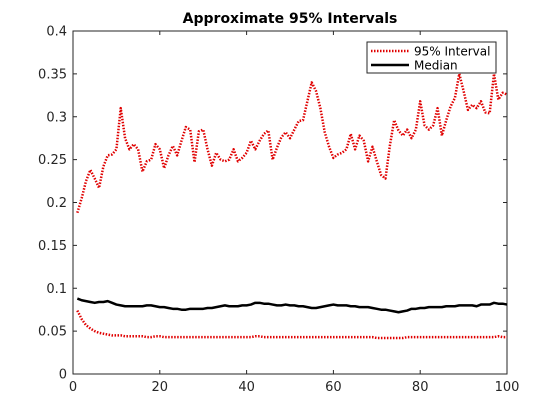 The image size is (560, 420). What do you see at coordinates (73, 387) in the screenshot?
I see `x-tick-label: 0` at bounding box center [73, 387].